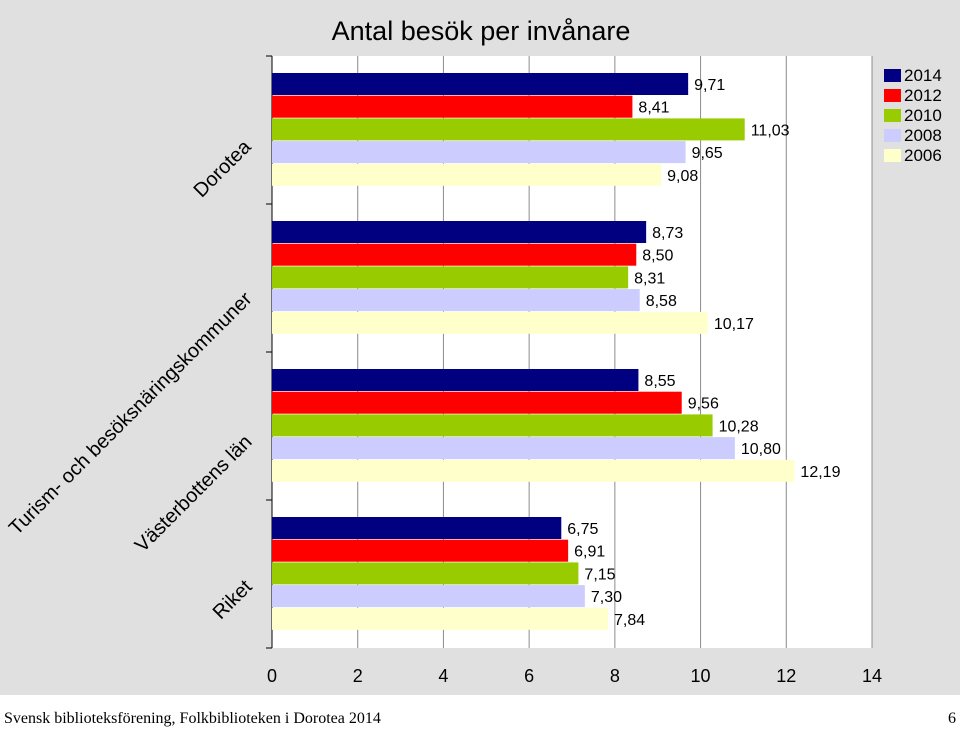 This screenshot has width=960, height=730. What do you see at coordinates (770, 130) in the screenshot?
I see `data-label-0-2: 11,03` at bounding box center [770, 130].